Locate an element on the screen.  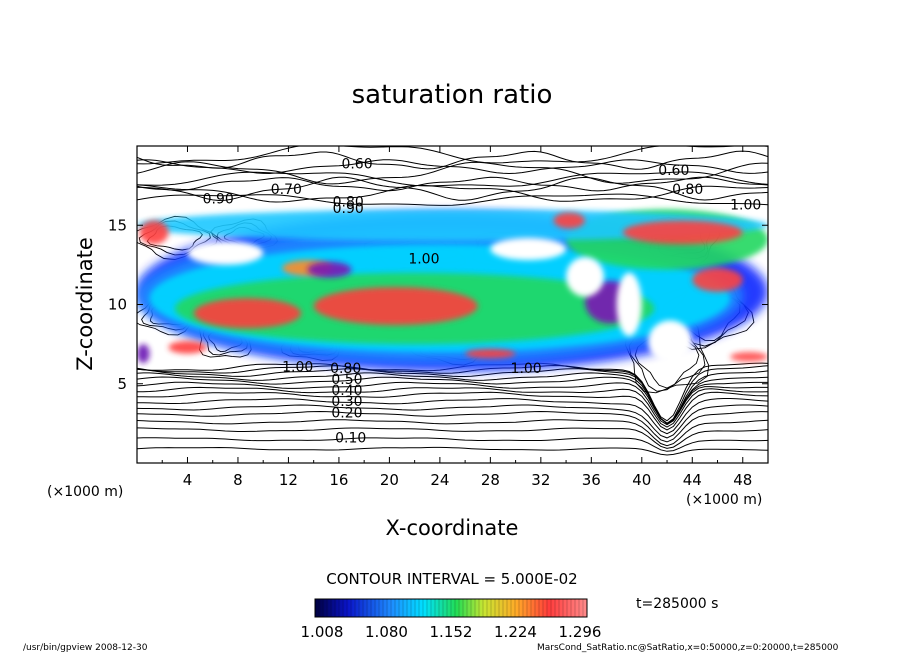
x-tick-label: 28 is located at coordinates (490, 480).